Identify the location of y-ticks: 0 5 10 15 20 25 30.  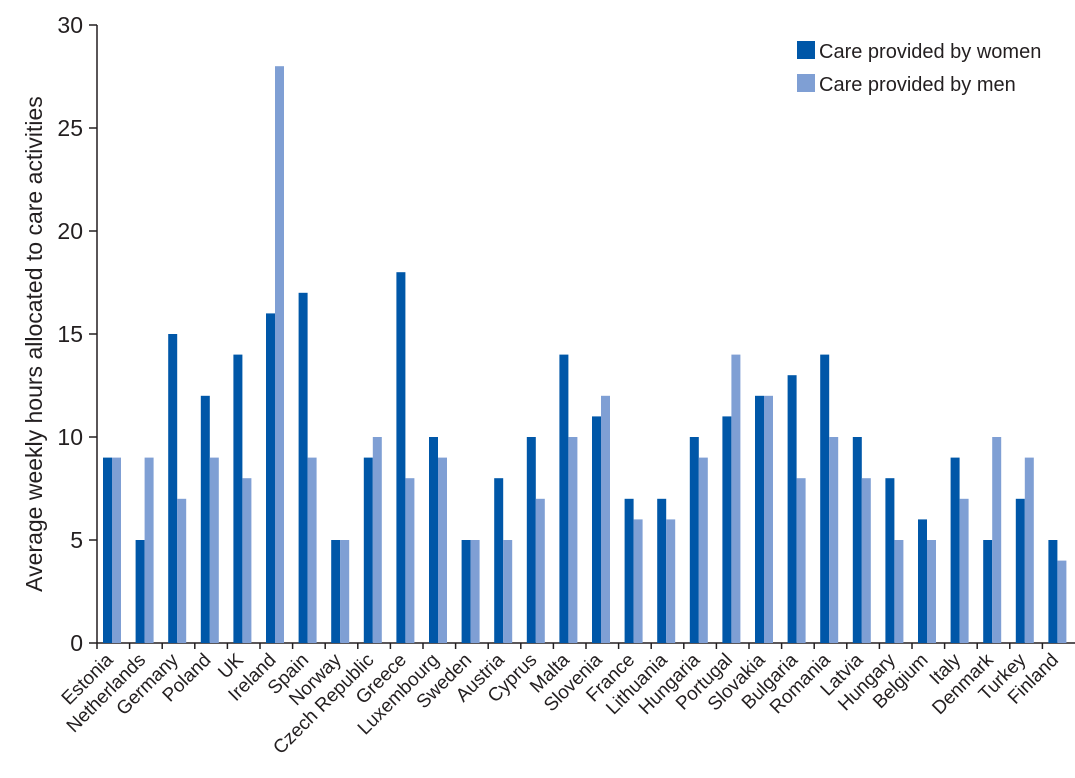
(77, 334).